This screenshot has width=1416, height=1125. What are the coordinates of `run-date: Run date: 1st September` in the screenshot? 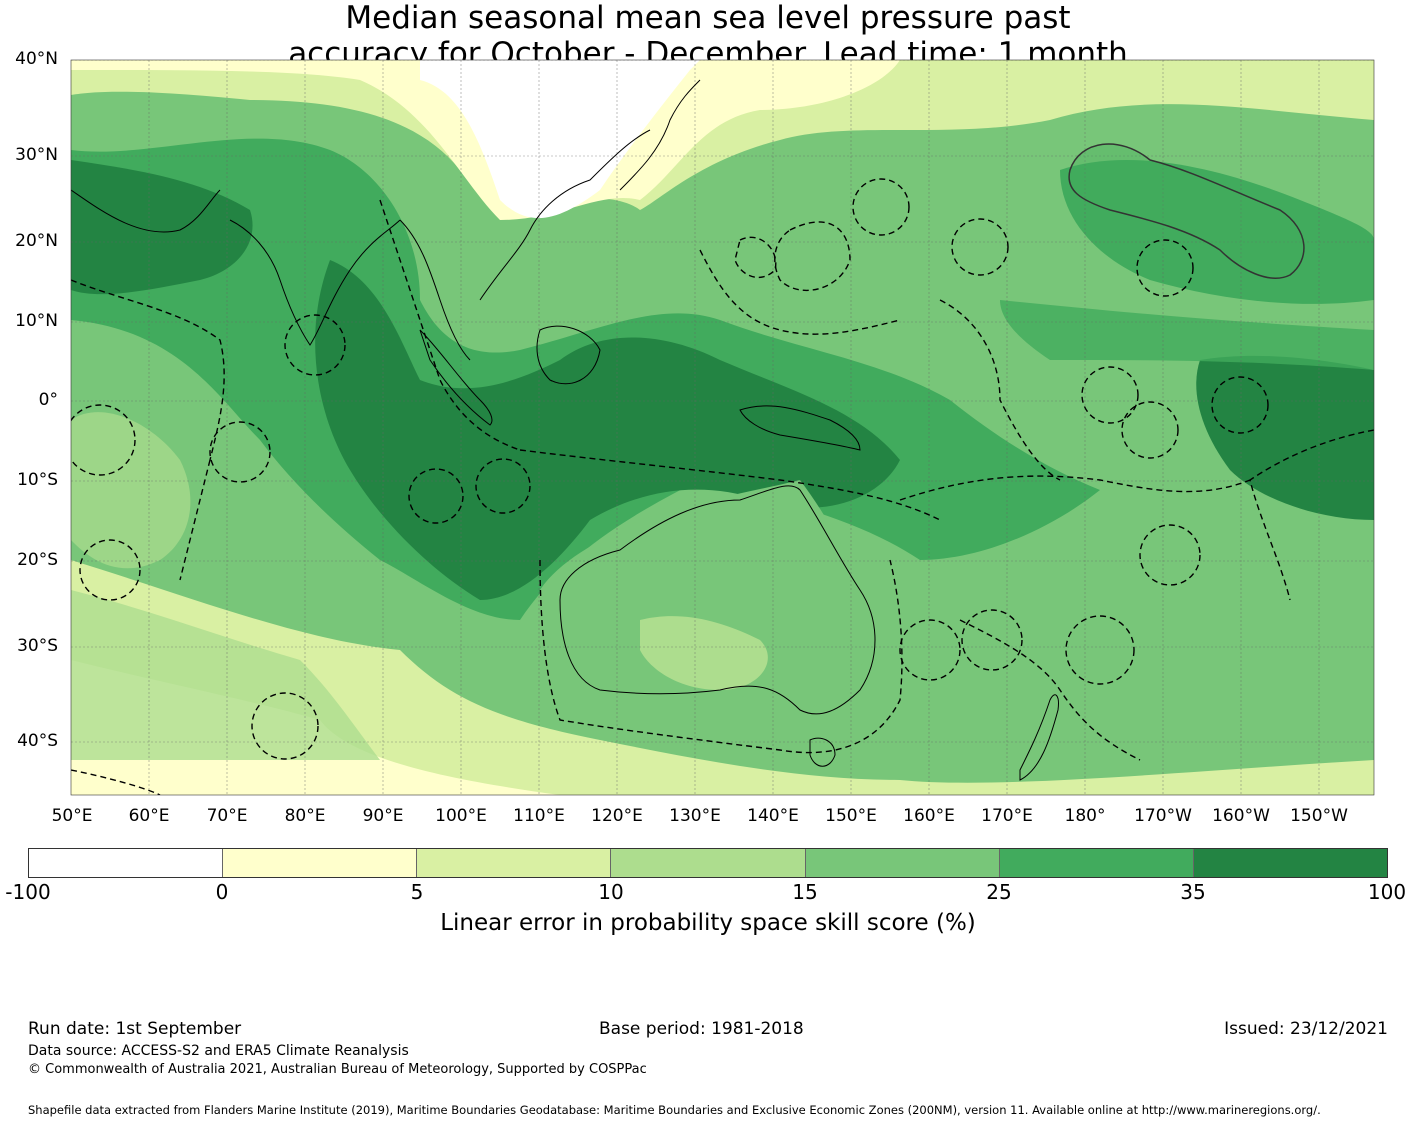 It's located at (135, 1029).